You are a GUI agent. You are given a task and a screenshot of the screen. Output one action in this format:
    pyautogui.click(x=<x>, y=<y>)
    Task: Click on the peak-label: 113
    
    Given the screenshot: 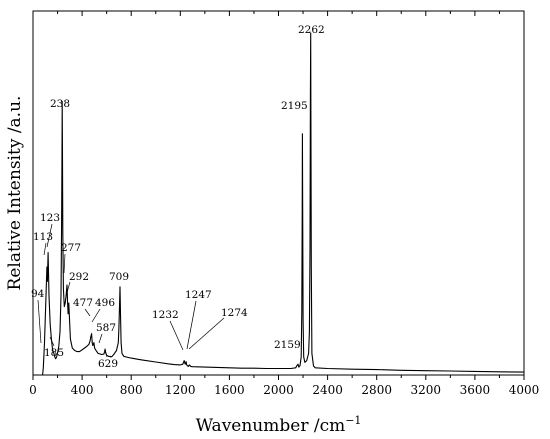 What is the action you would take?
    pyautogui.click(x=43, y=237)
    